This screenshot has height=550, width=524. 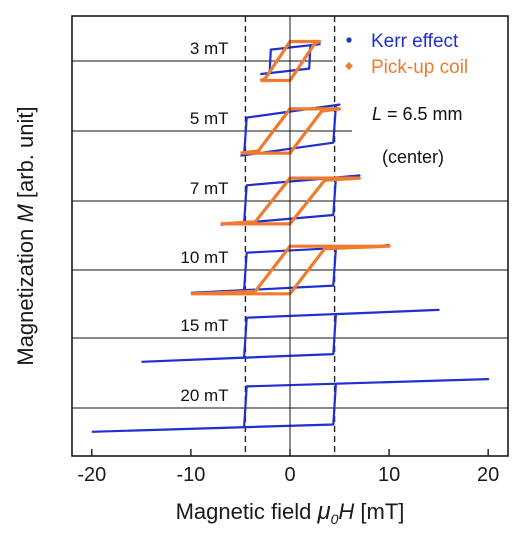 I want to click on x-tick-label-3: 10, so click(x=389, y=475).